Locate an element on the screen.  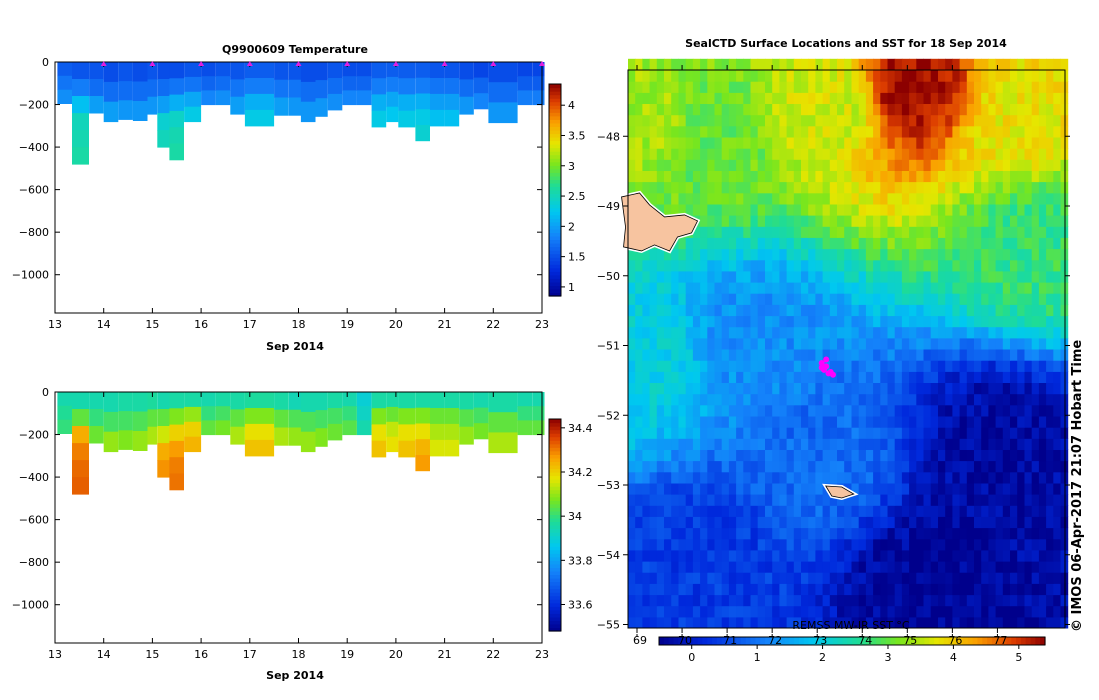
lon-tick-label: 73 is located at coordinates (820, 640).